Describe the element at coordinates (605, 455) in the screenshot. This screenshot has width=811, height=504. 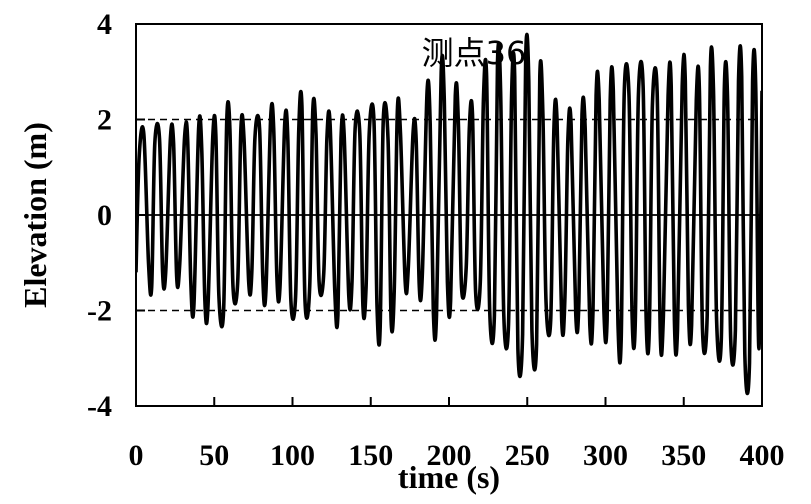
I see `x-tick-label-6: 300` at that location.